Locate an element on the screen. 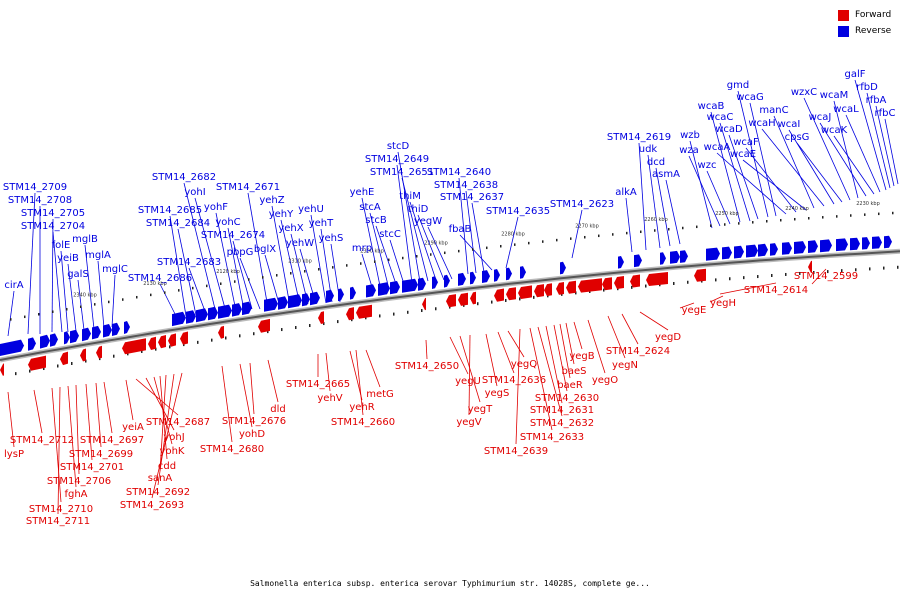 Image resolution: width=900 pixels, height=600 pixels. gene-label-reverse: dcd is located at coordinates (656, 162).